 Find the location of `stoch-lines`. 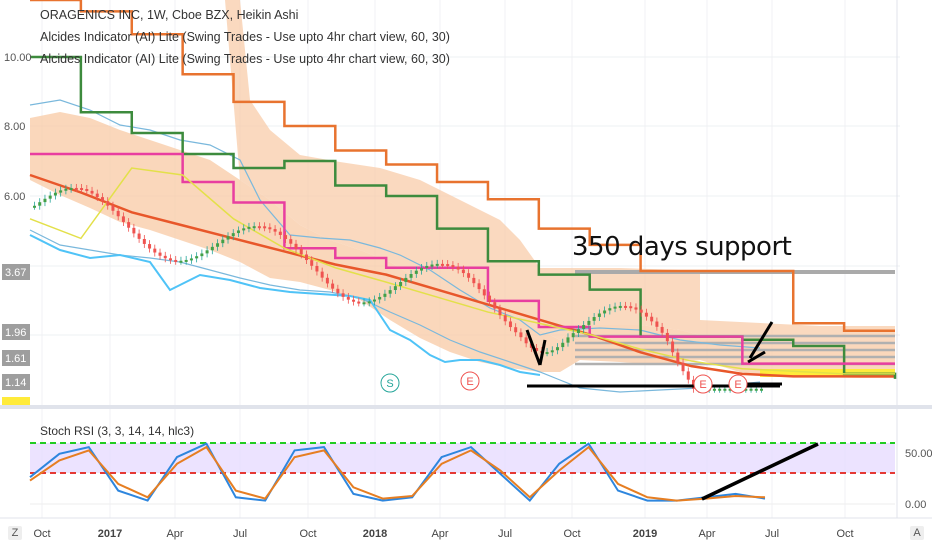

stoch-lines is located at coordinates (397, 472).